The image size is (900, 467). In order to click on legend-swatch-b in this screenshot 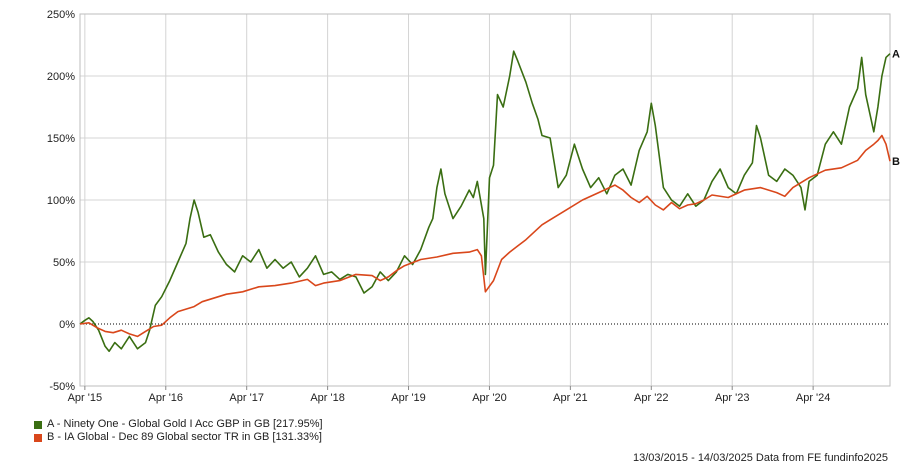, I will do `click(38, 437)`.